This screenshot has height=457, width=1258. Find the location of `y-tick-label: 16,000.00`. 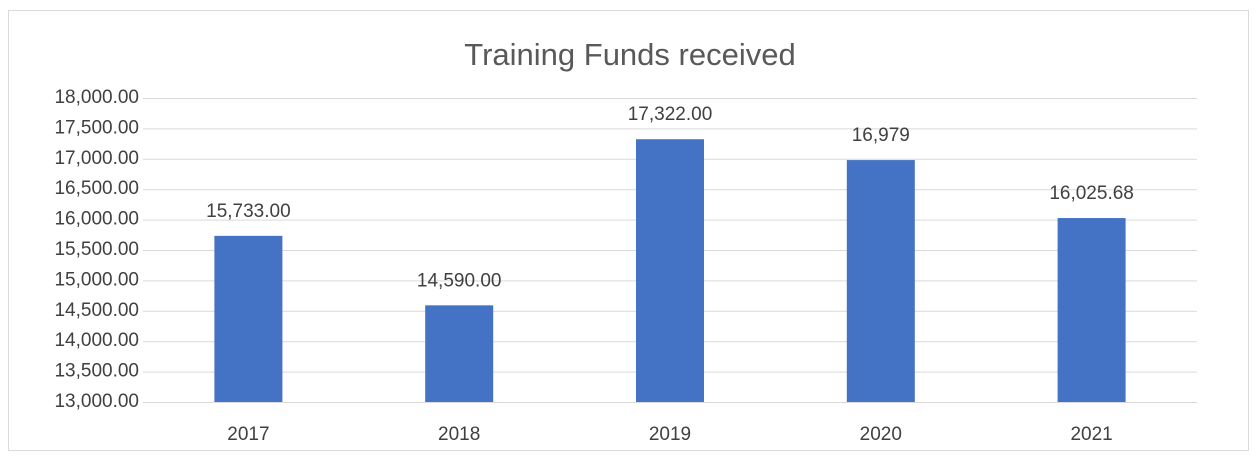

y-tick-label: 16,000.00 is located at coordinates (96, 219).